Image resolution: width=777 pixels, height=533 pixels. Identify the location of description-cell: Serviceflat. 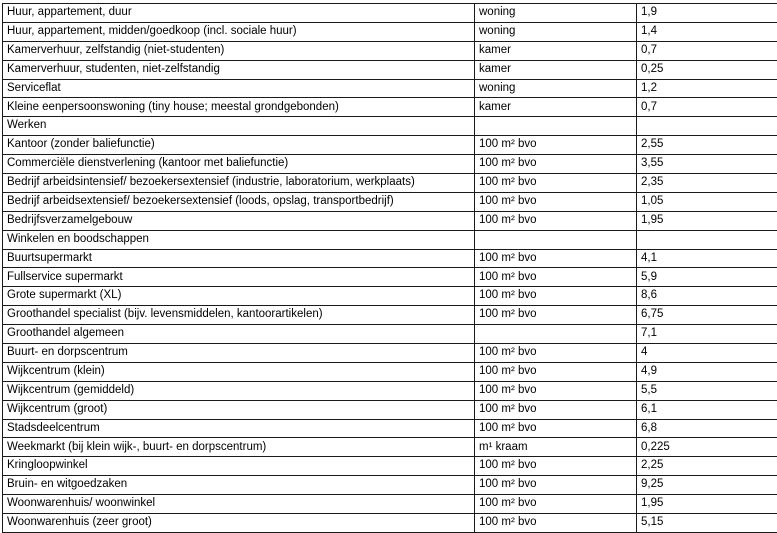
(239, 88).